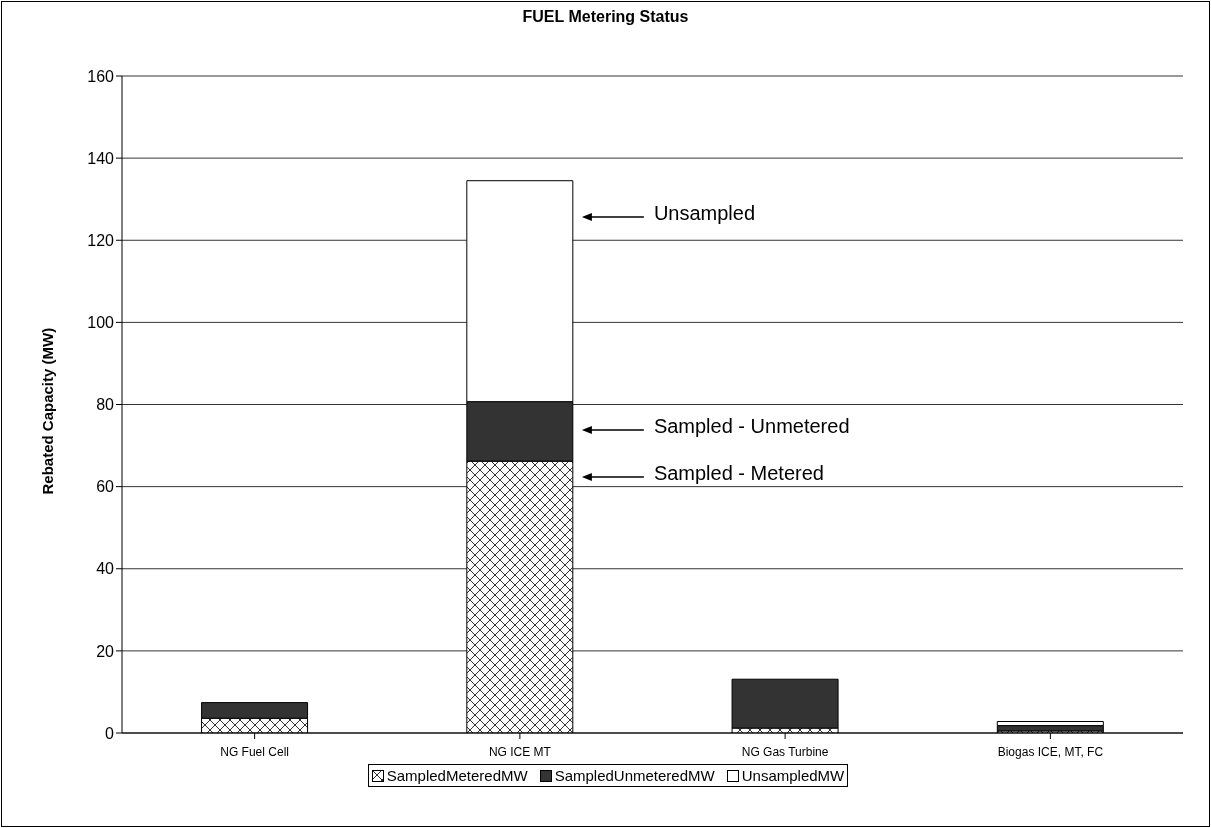 The width and height of the screenshot is (1211, 828). What do you see at coordinates (704, 213) in the screenshot?
I see `annotation: Unsampled` at bounding box center [704, 213].